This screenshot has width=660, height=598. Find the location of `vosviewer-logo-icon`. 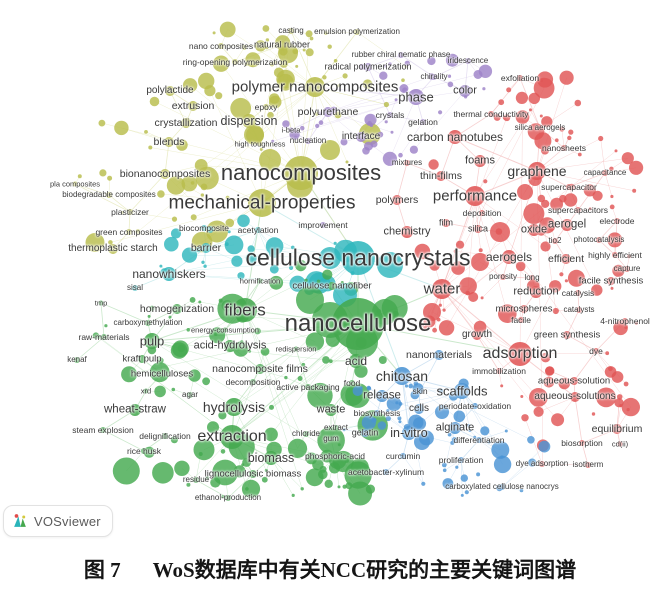

vosviewer-logo-icon is located at coordinates (20, 520).